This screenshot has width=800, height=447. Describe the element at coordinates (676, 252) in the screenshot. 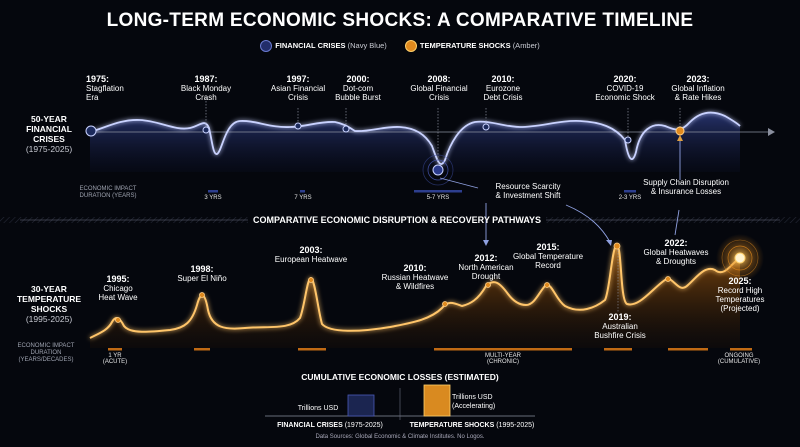

I see `event-line-1: Global Heatwaves` at that location.